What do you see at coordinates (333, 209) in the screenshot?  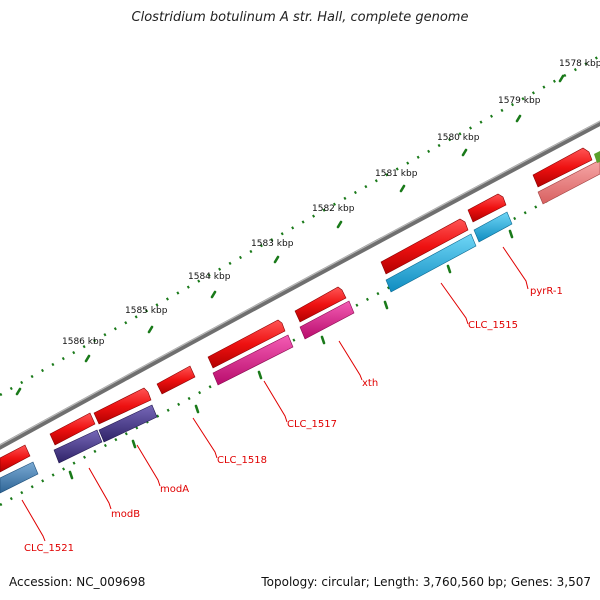 I see `tick-label: 1582 kbp` at bounding box center [333, 209].